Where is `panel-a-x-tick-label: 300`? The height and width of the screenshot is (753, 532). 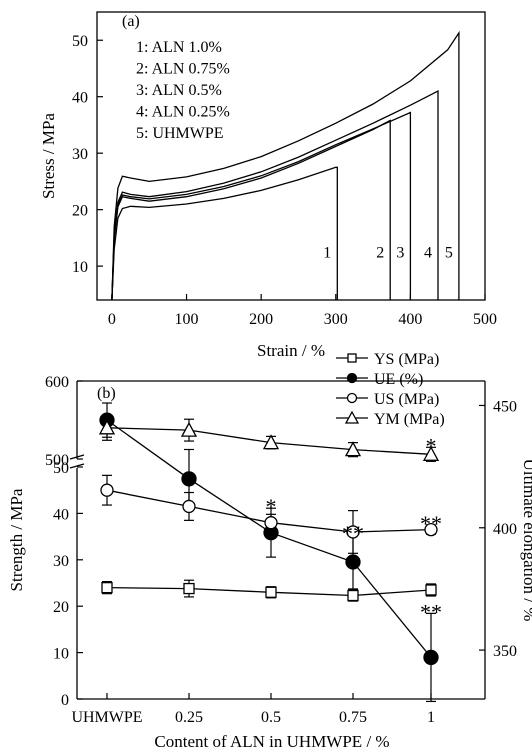 panel-a-x-tick-label: 300 is located at coordinates (336, 319).